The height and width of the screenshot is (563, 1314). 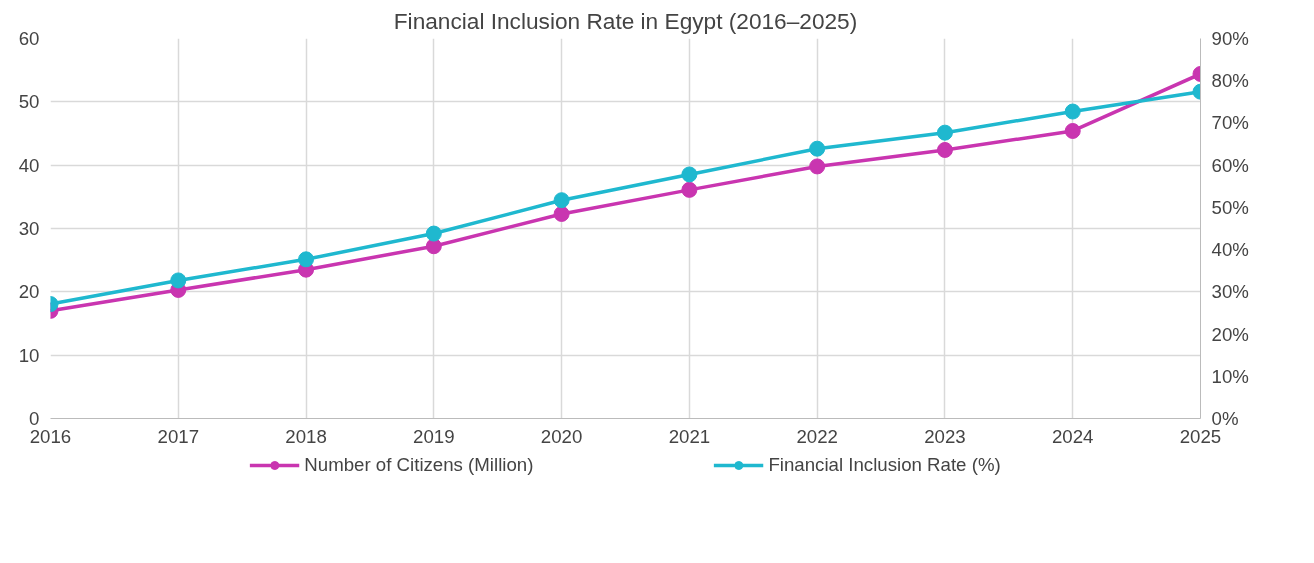 What do you see at coordinates (1230, 81) in the screenshot?
I see `y2-tick-label: 80%` at bounding box center [1230, 81].